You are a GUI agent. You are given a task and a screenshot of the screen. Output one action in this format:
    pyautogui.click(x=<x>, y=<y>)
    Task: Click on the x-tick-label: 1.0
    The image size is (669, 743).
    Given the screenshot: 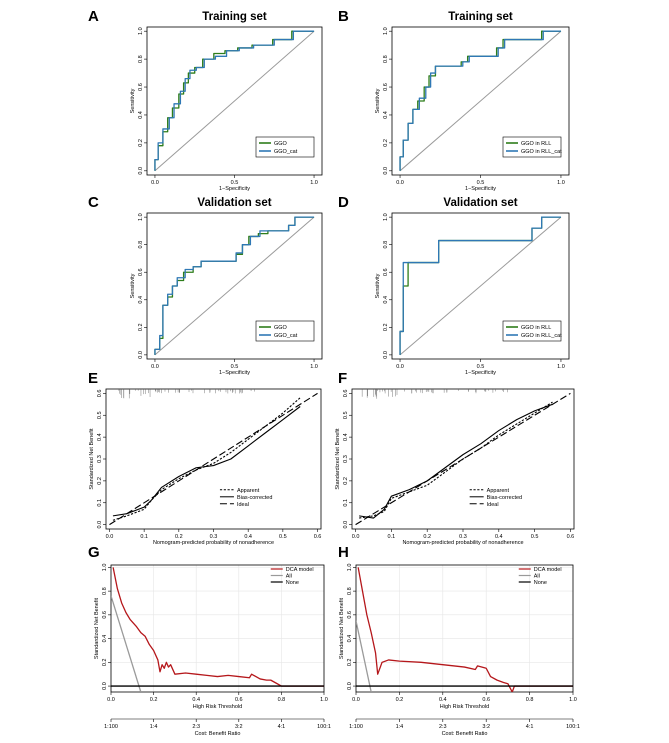 What is the action you would take?
    pyautogui.click(x=324, y=700)
    